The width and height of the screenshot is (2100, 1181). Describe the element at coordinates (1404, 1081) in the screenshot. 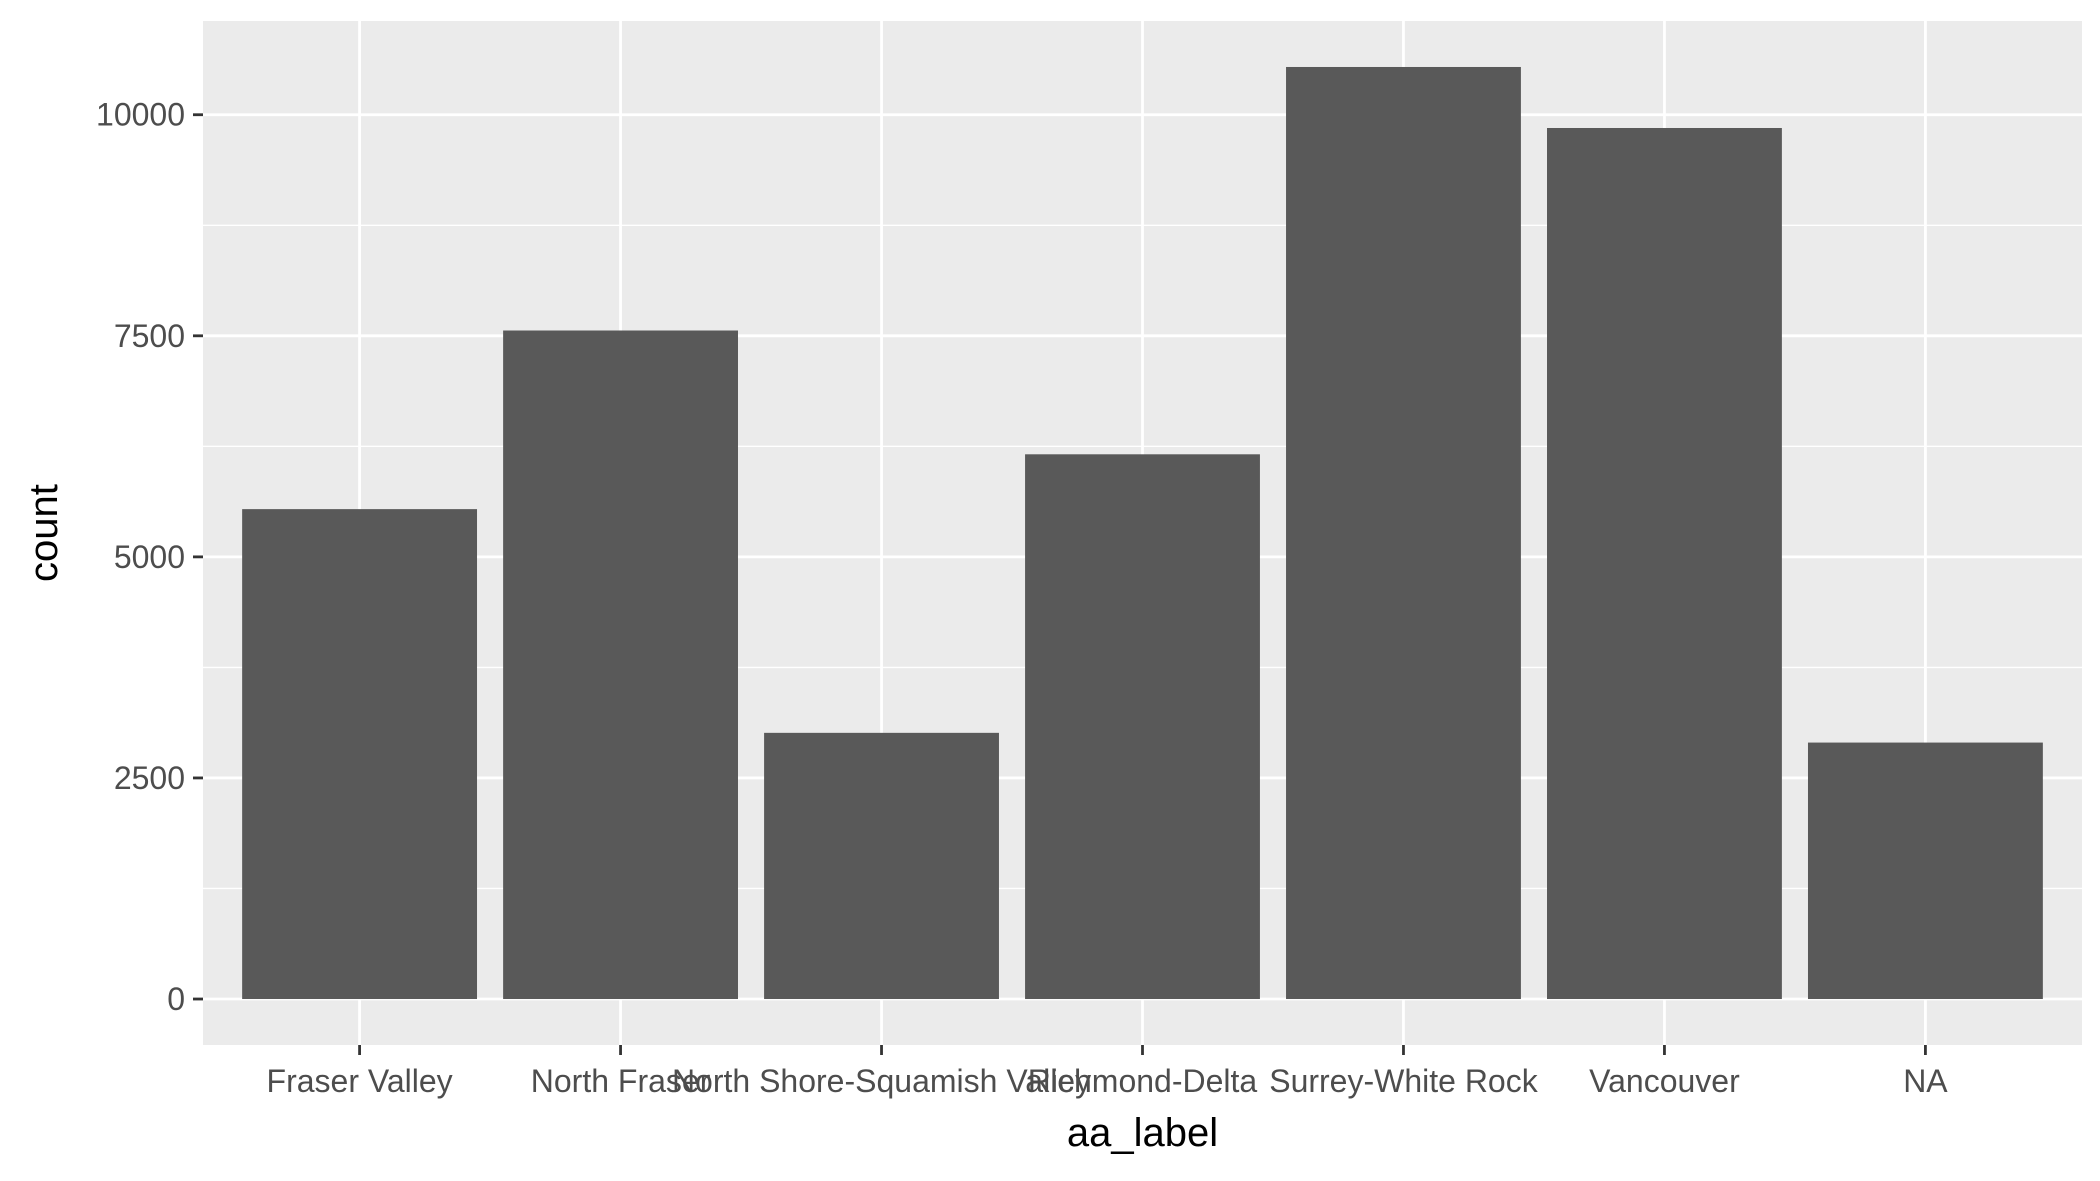

I see `x-tick-label: Surrey-White Rock` at that location.